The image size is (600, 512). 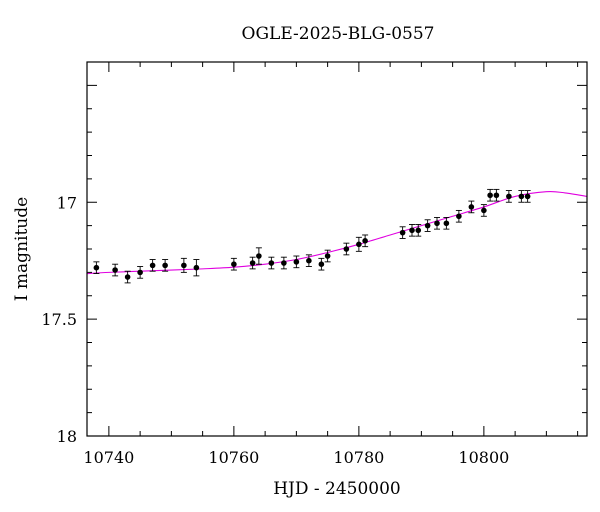 I want to click on y-tick-label: 18, so click(x=67, y=436).